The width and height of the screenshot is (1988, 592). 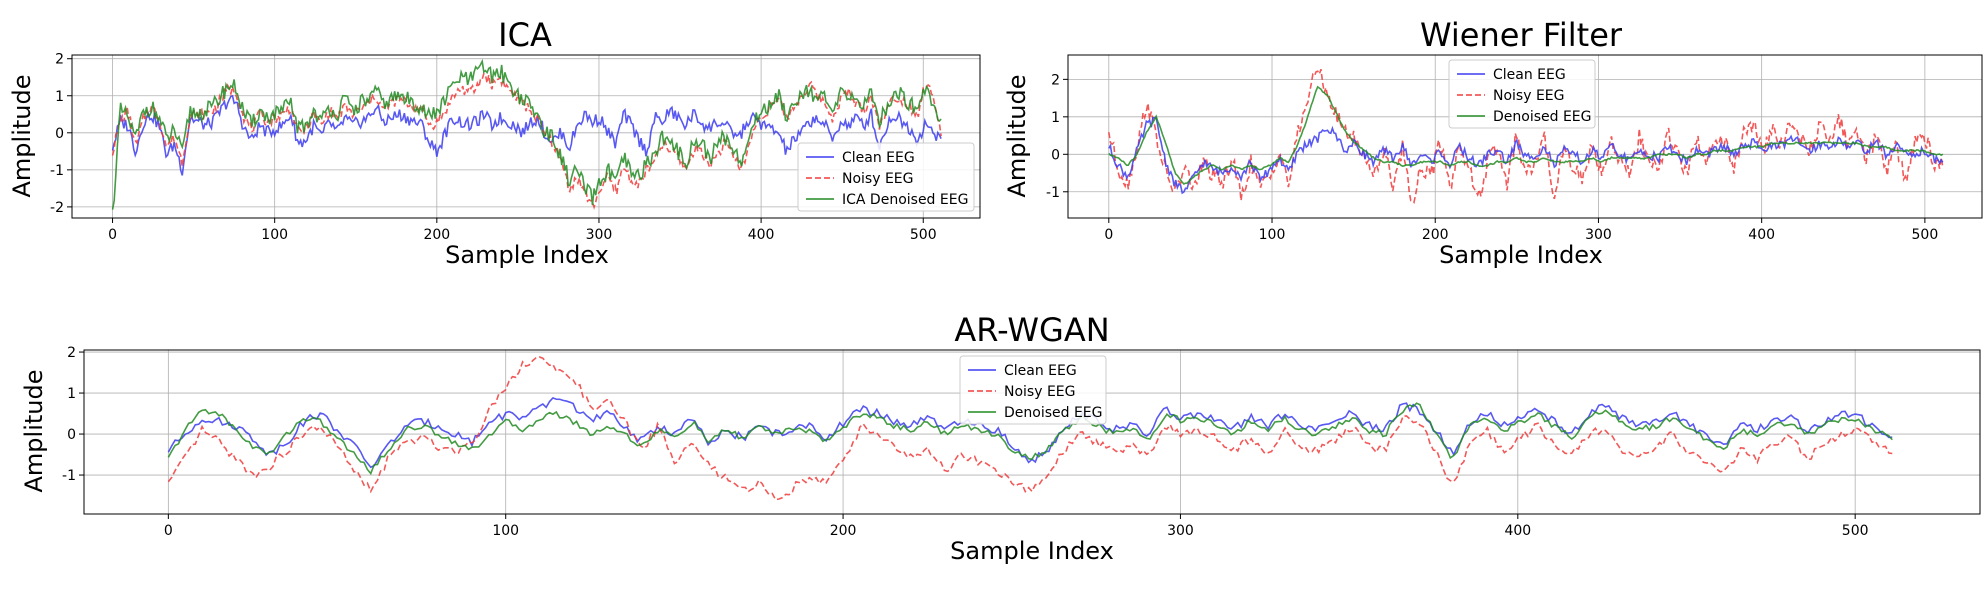 What do you see at coordinates (1040, 371) in the screenshot?
I see `legend-label-arwgan-0: Clean EEG` at bounding box center [1040, 371].